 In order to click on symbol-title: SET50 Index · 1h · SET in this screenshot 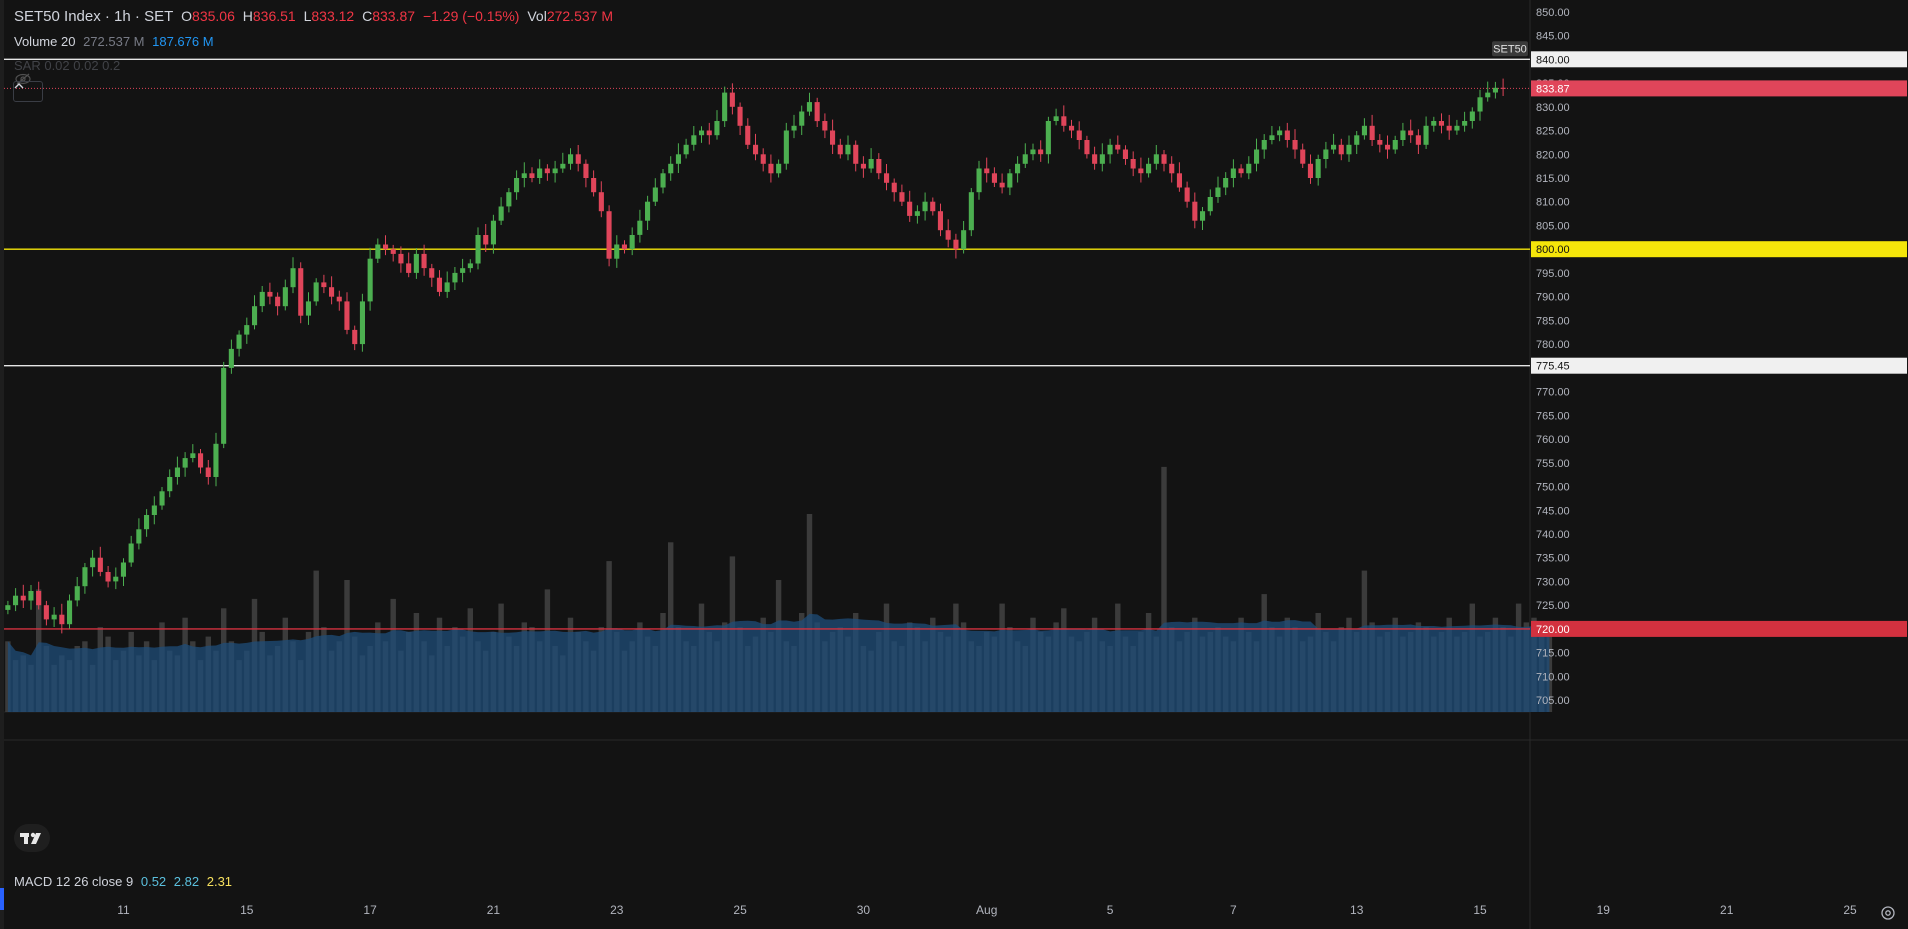, I will do `click(94, 16)`.